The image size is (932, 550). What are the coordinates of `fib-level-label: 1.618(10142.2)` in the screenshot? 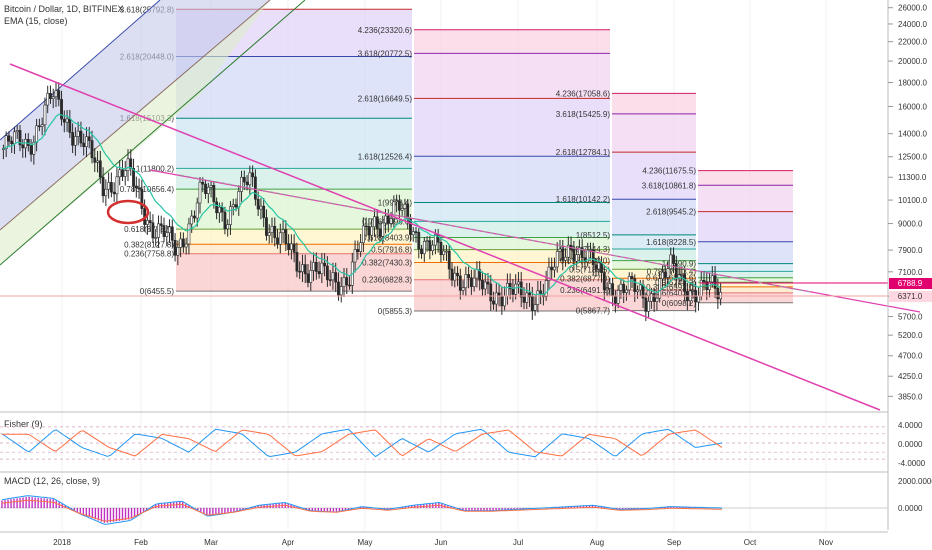 It's located at (583, 199).